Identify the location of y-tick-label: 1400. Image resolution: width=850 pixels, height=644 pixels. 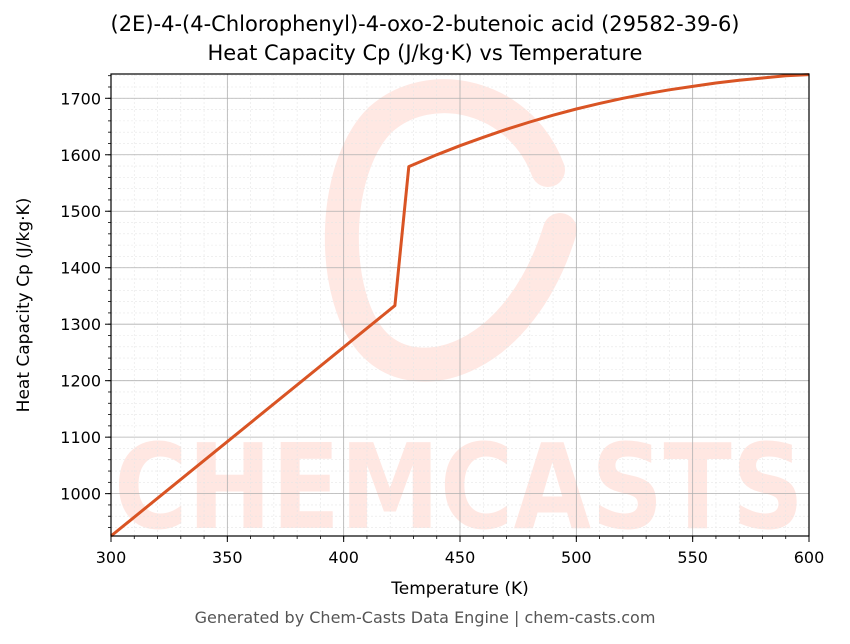
(80, 268).